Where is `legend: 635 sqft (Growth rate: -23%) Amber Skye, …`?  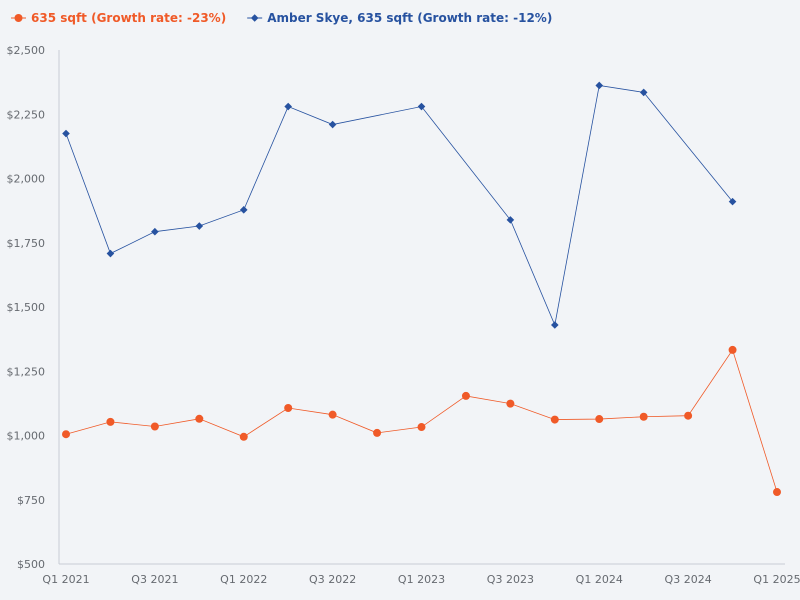 legend: 635 sqft (Growth rate: -23%) Amber Skye, … is located at coordinates (281, 18).